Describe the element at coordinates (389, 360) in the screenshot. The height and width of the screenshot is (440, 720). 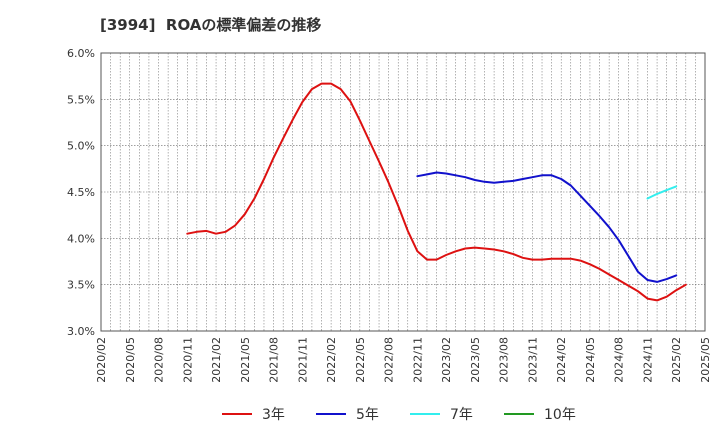
I see `x-tick-label: 2022/08` at that location.